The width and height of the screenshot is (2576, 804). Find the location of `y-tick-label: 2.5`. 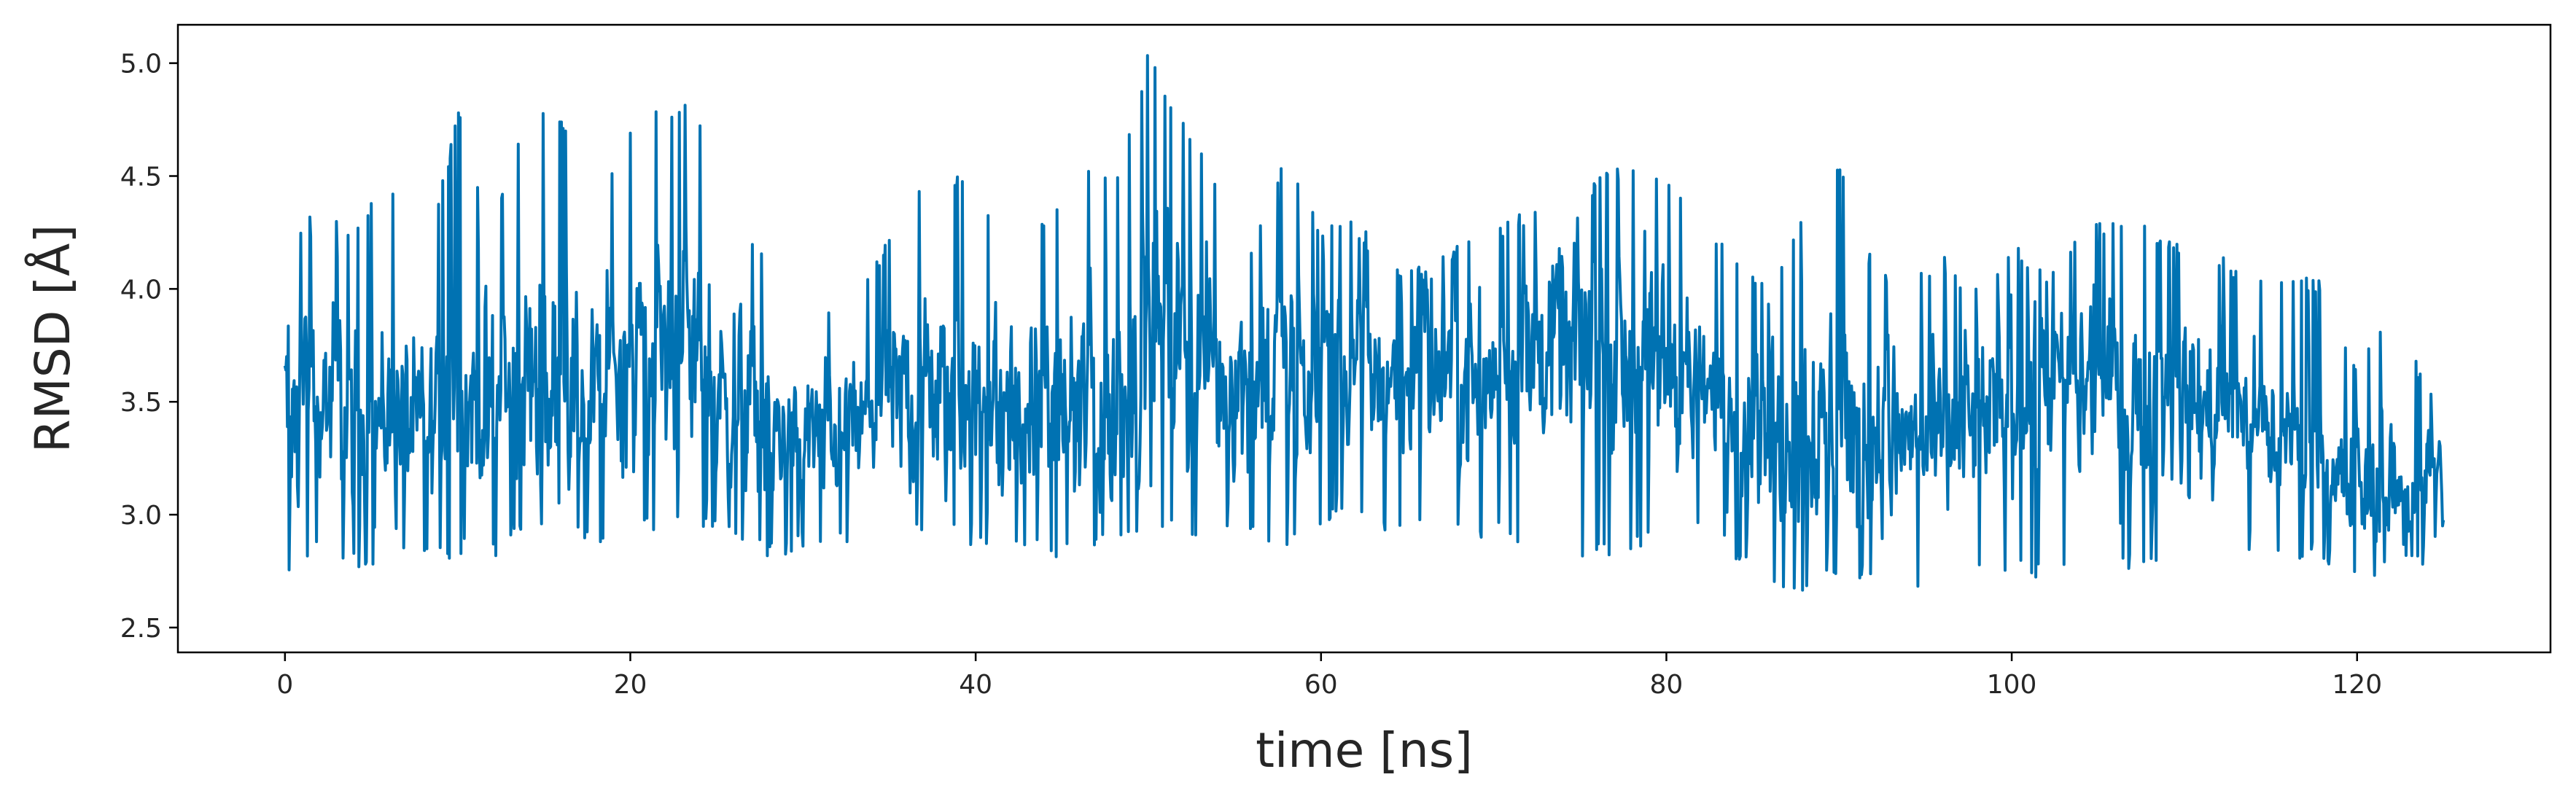

y-tick-label: 2.5 is located at coordinates (141, 629).